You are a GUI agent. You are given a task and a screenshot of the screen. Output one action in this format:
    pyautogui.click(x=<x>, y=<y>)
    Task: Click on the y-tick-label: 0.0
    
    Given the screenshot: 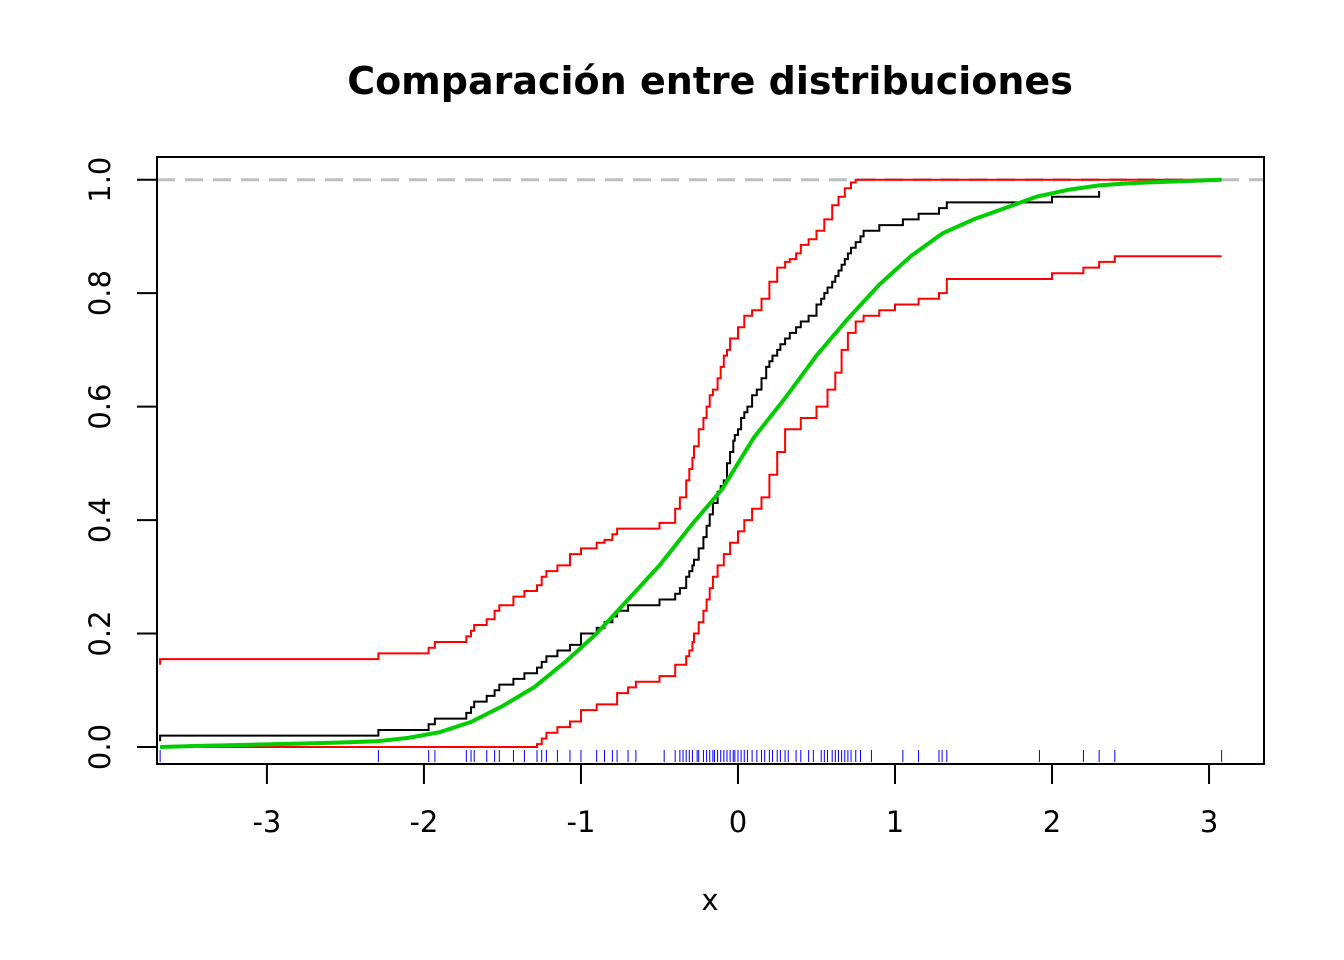 What is the action you would take?
    pyautogui.click(x=100, y=747)
    